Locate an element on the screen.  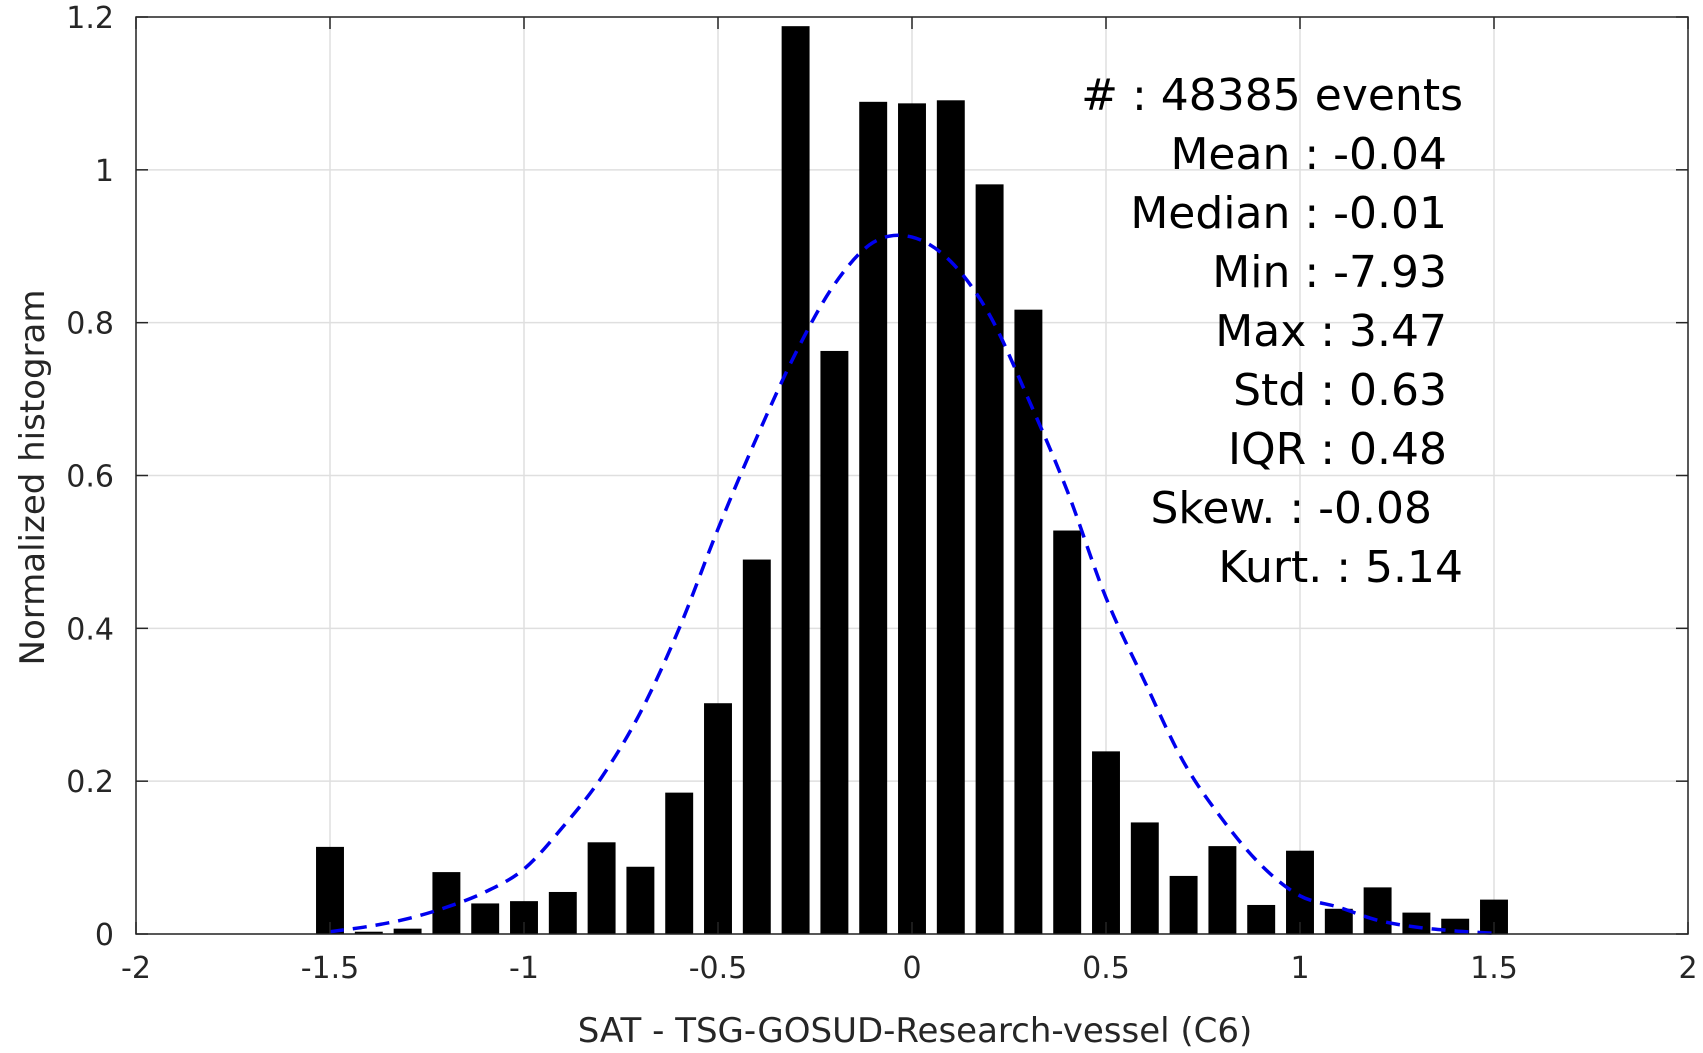
stats-line: Max : 3.47 is located at coordinates (1331, 331).